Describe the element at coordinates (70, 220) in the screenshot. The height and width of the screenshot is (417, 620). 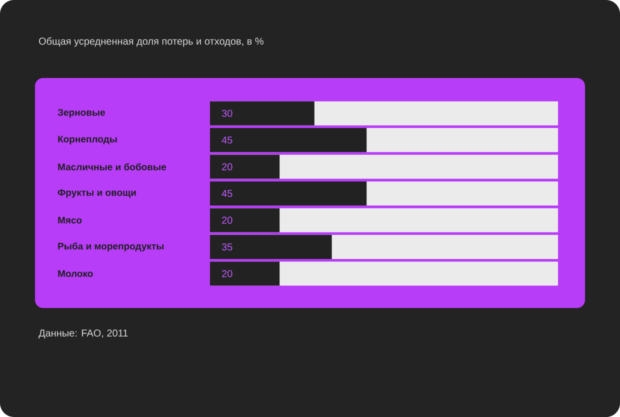
I see `y-tick-label: Мясо` at that location.